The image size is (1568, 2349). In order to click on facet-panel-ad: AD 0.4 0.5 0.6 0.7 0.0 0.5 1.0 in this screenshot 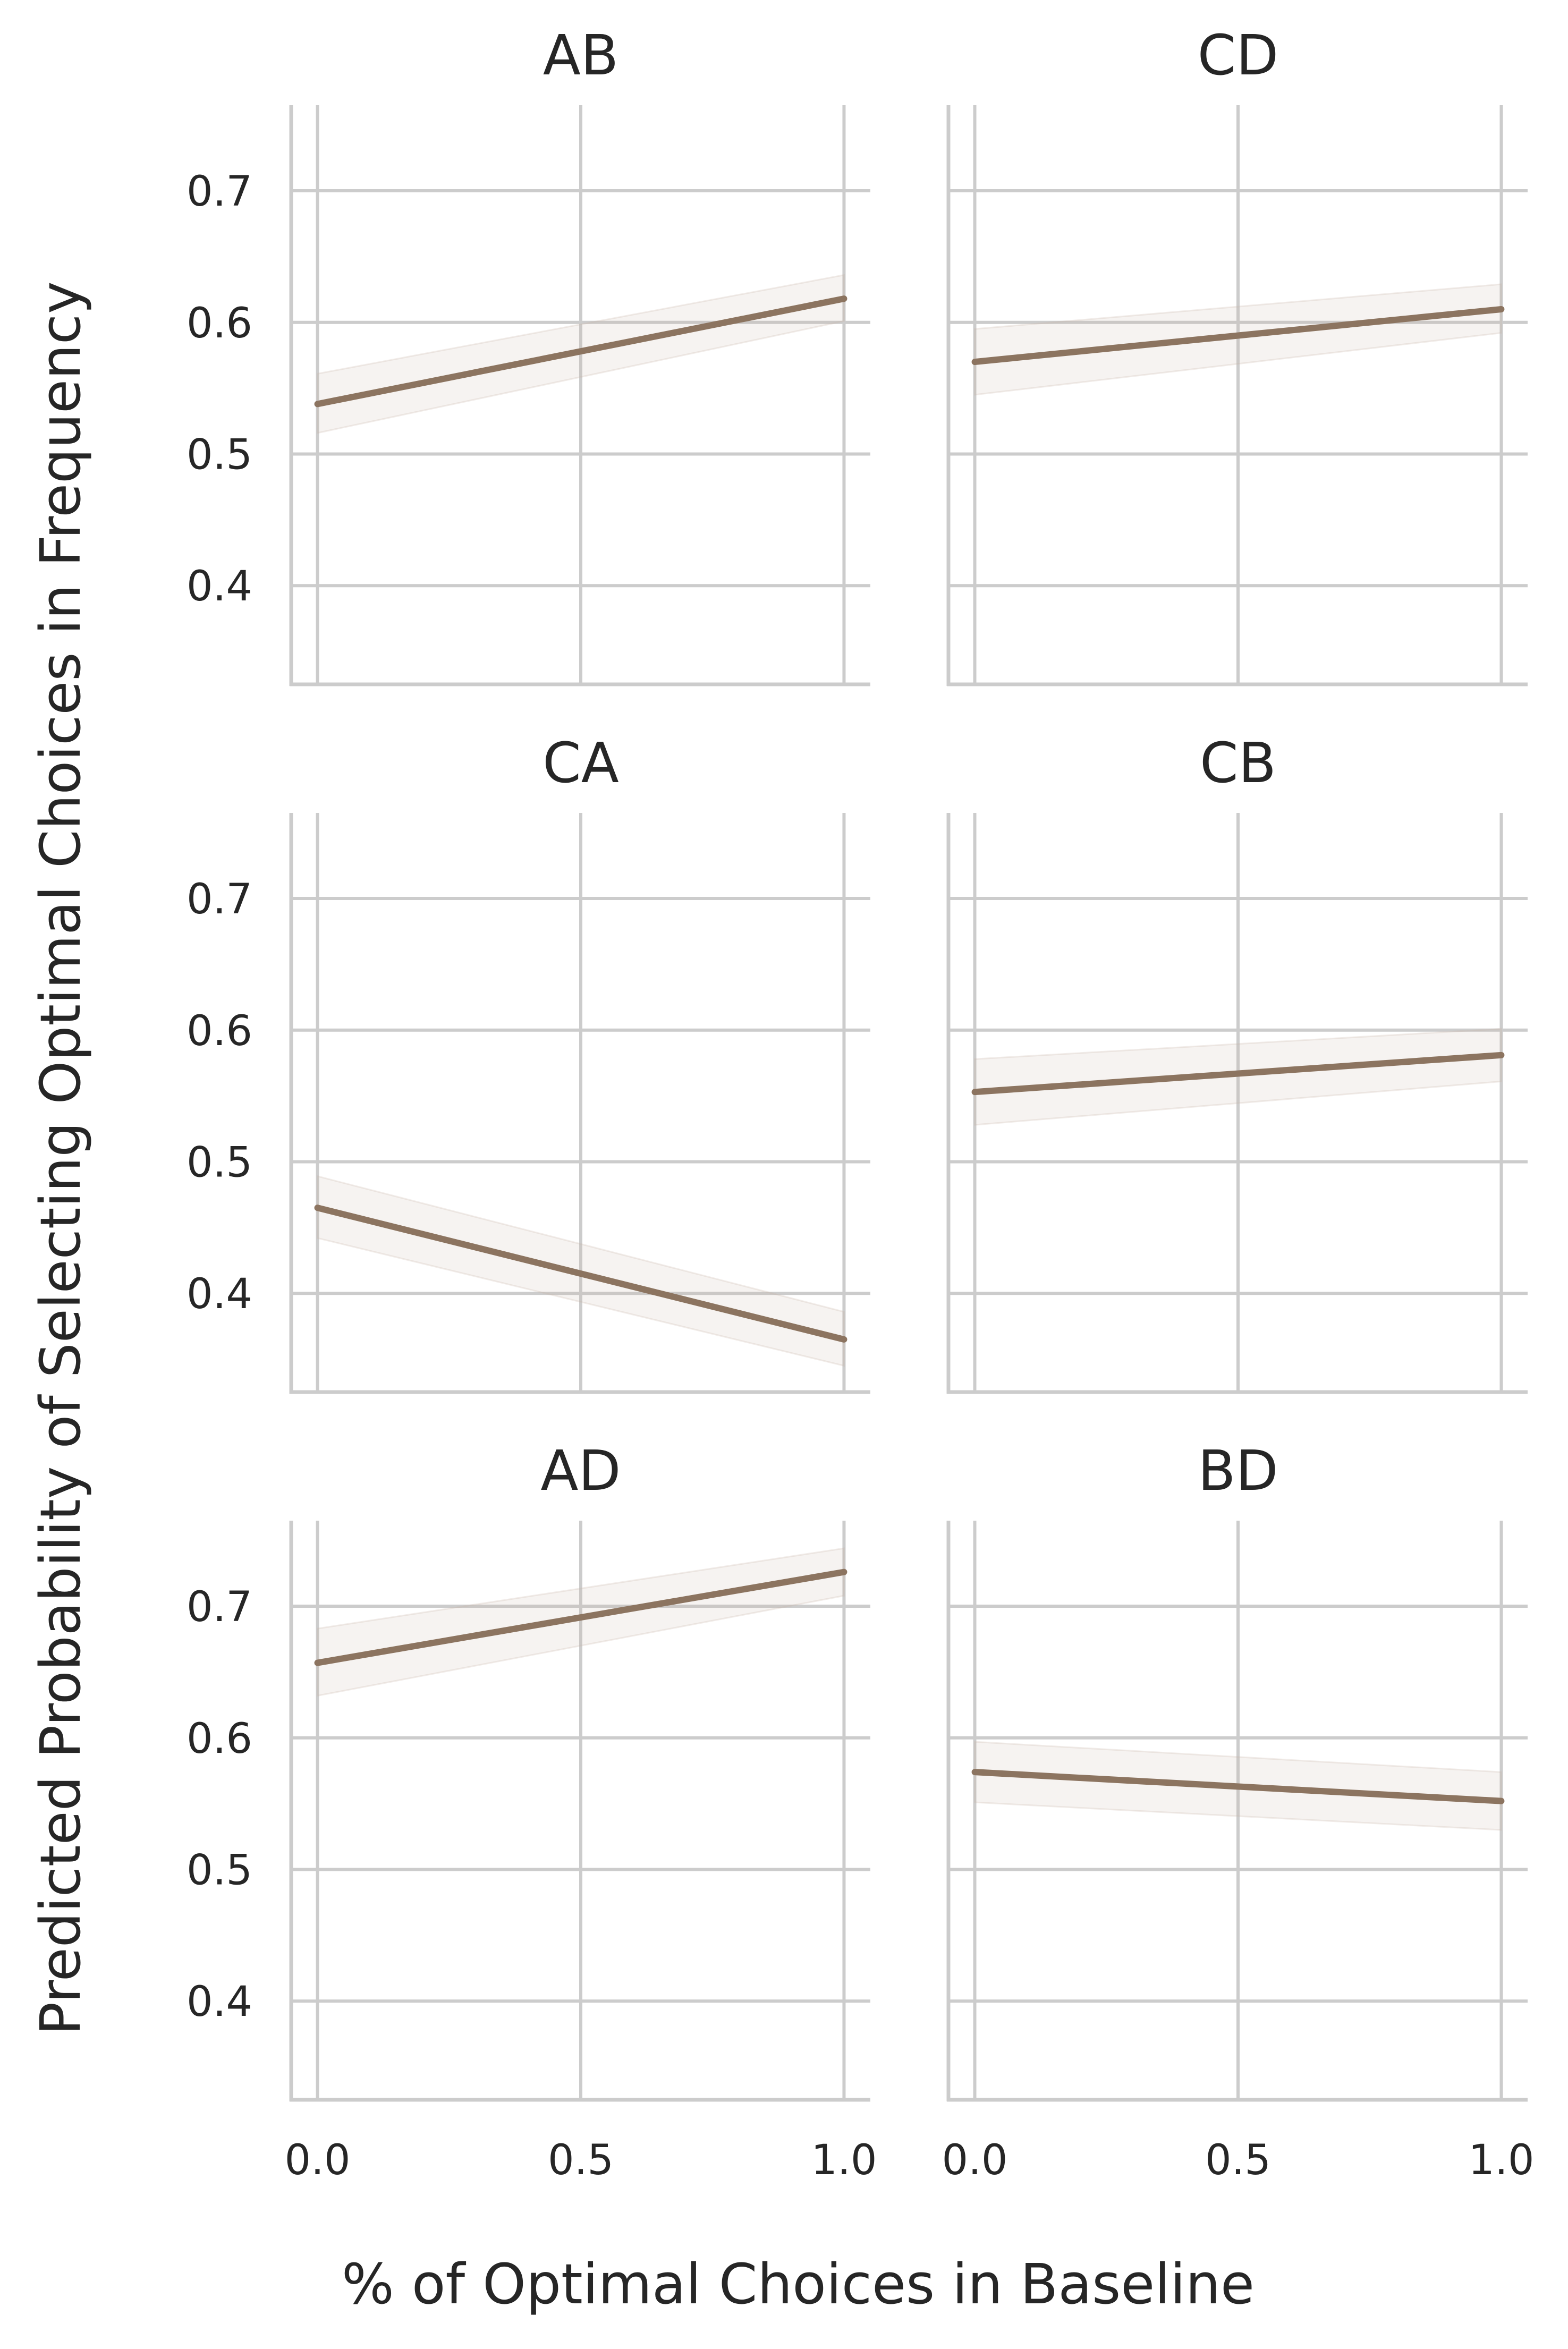, I will do `click(532, 1811)`.